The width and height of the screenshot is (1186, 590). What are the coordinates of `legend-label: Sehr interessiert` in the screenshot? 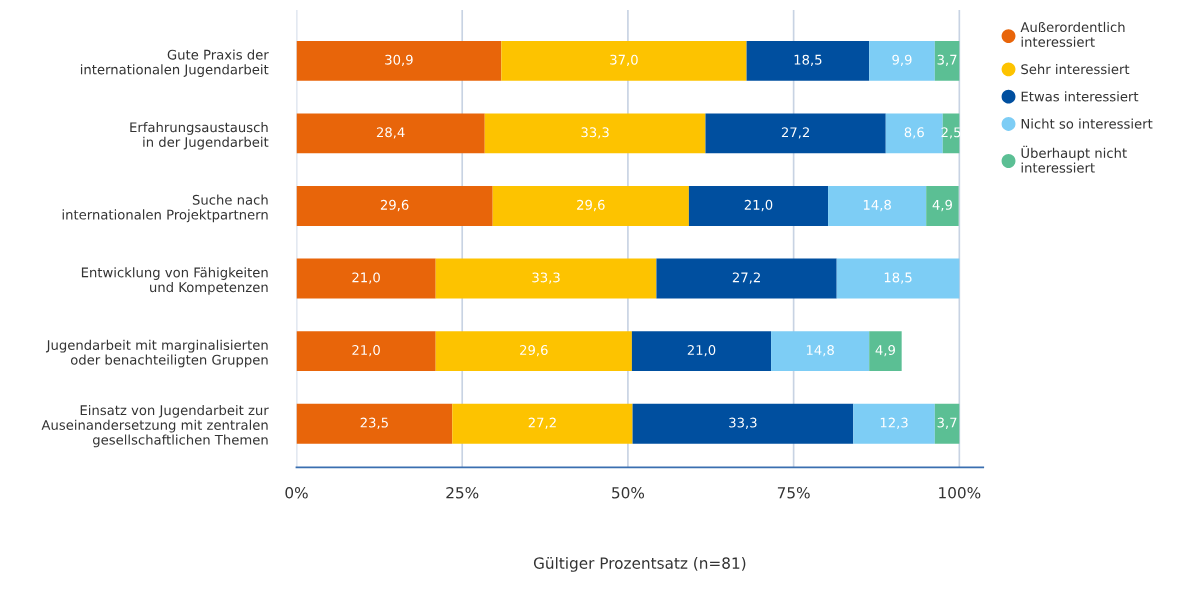 It's located at (1075, 69).